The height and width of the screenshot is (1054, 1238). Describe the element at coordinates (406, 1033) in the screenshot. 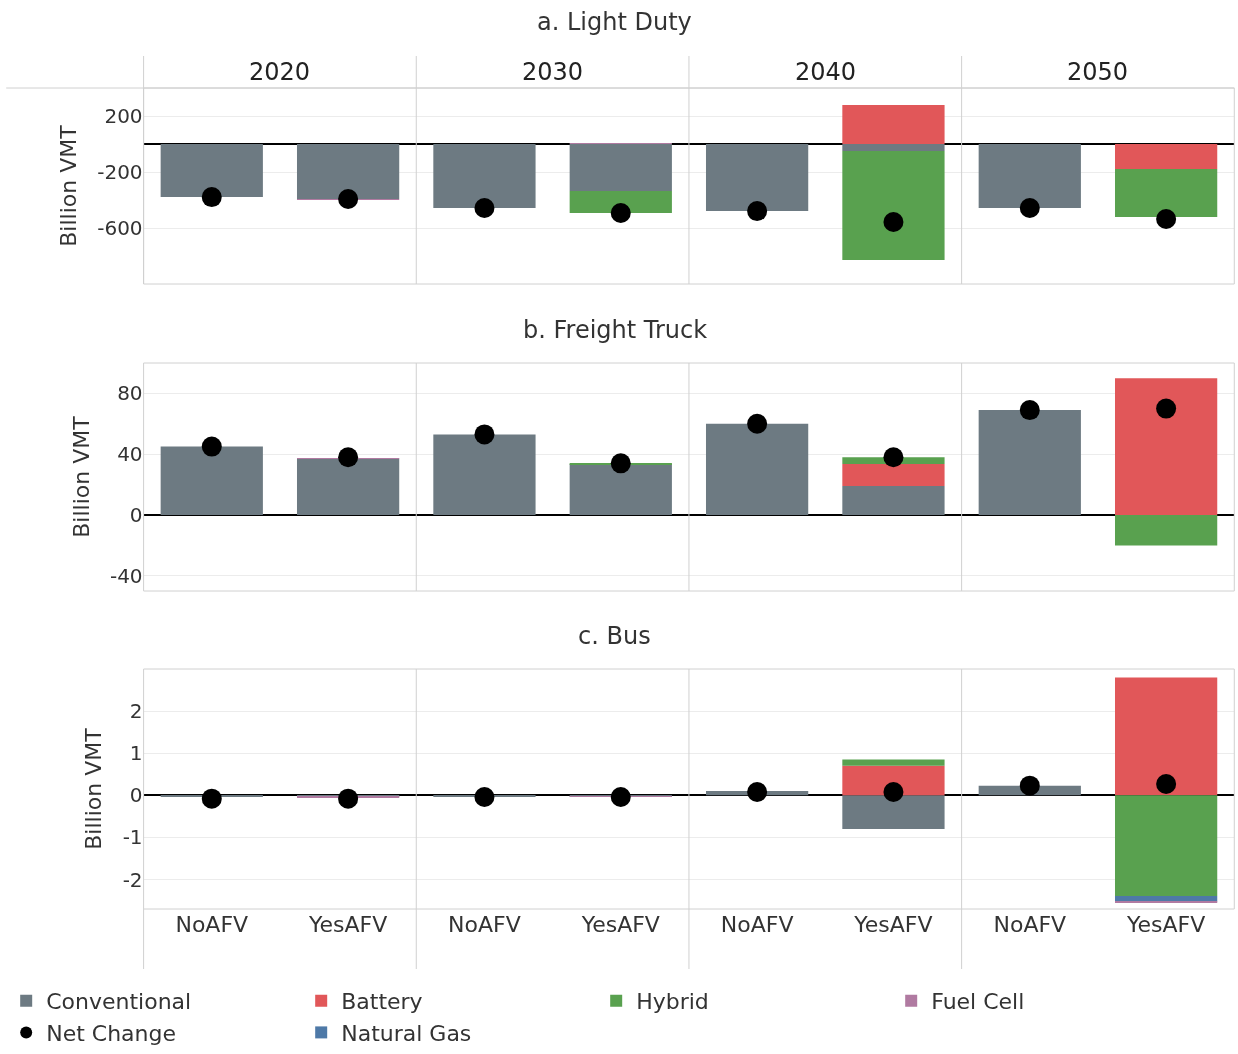

I see `legend-label: Natural Gas` at that location.